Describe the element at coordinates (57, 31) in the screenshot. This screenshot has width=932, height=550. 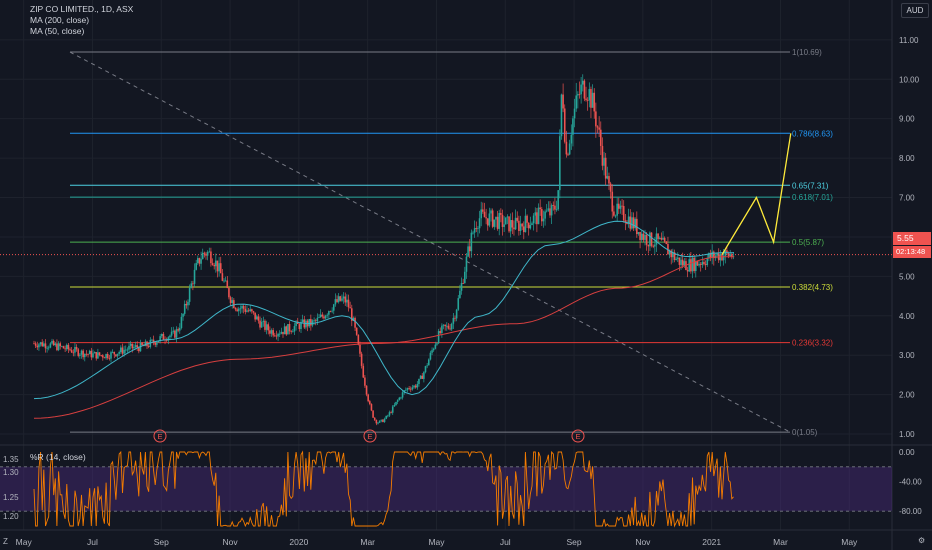
I see `ma50-legend: MA (50, close)` at that location.